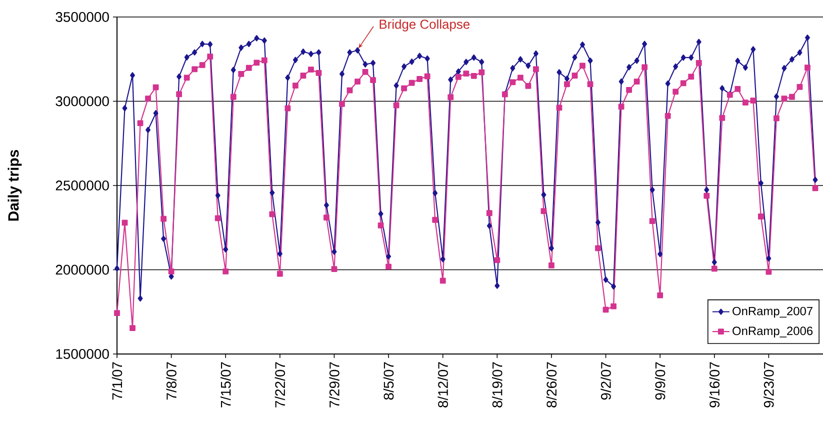 The width and height of the screenshot is (823, 427). I want to click on x-tick-label: 8/26/07, so click(551, 385).